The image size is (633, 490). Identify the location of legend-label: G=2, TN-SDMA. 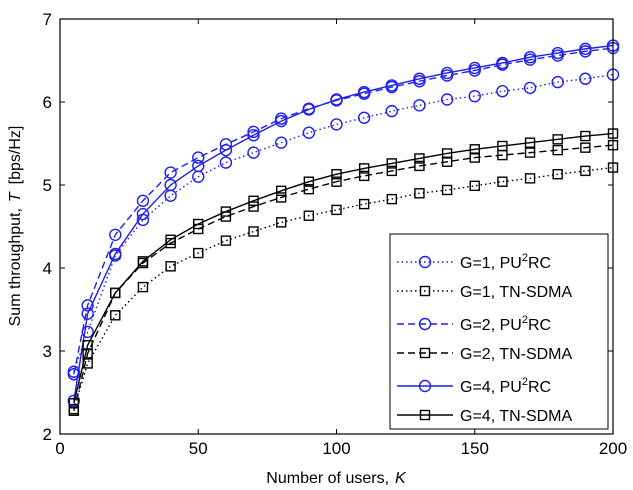
(516, 354).